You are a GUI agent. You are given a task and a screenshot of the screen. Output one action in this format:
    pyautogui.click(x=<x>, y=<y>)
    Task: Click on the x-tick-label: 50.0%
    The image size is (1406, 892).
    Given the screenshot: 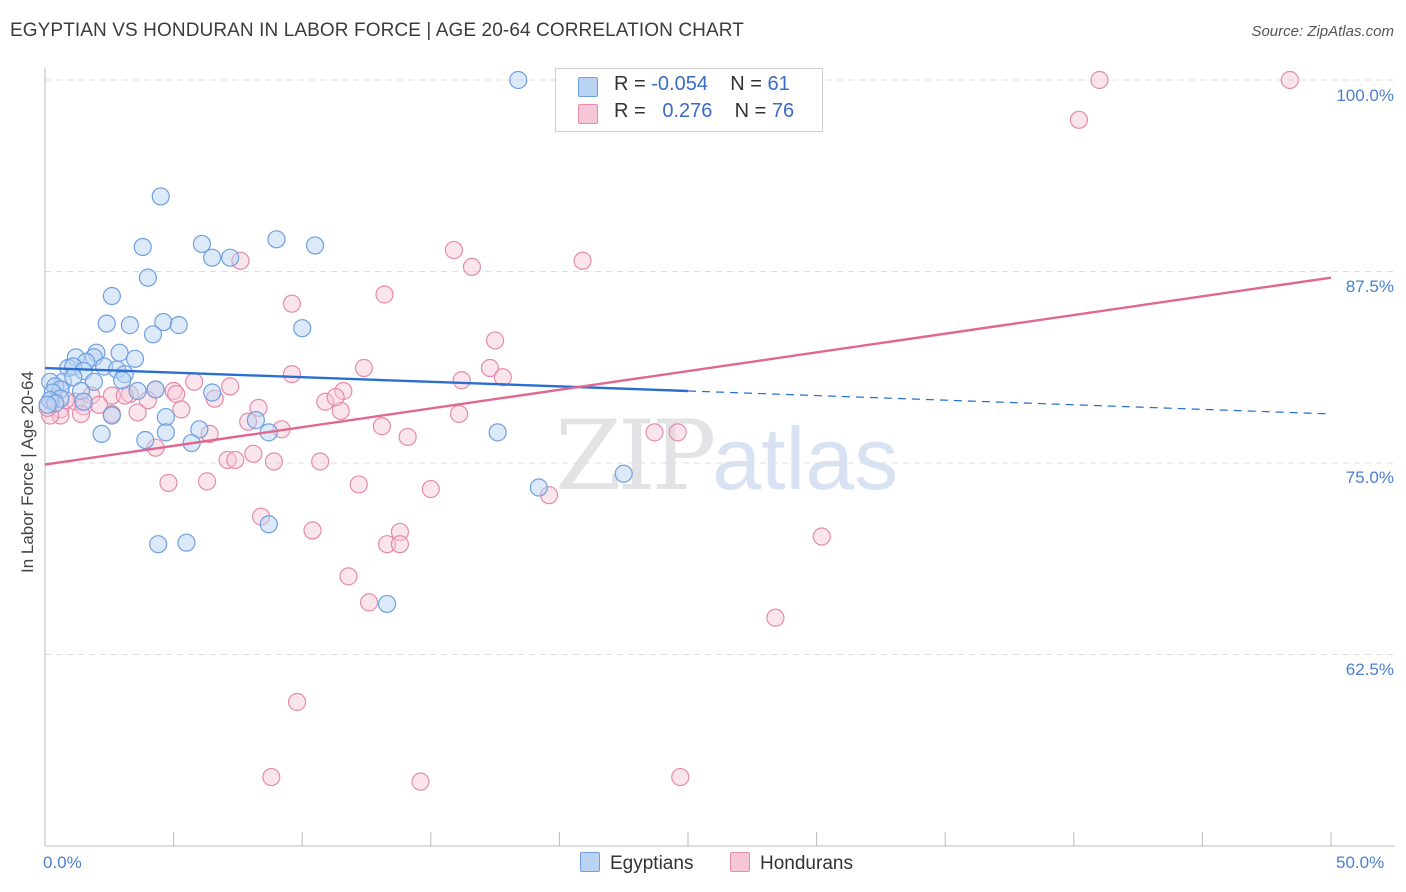 What is the action you would take?
    pyautogui.click(x=1360, y=862)
    